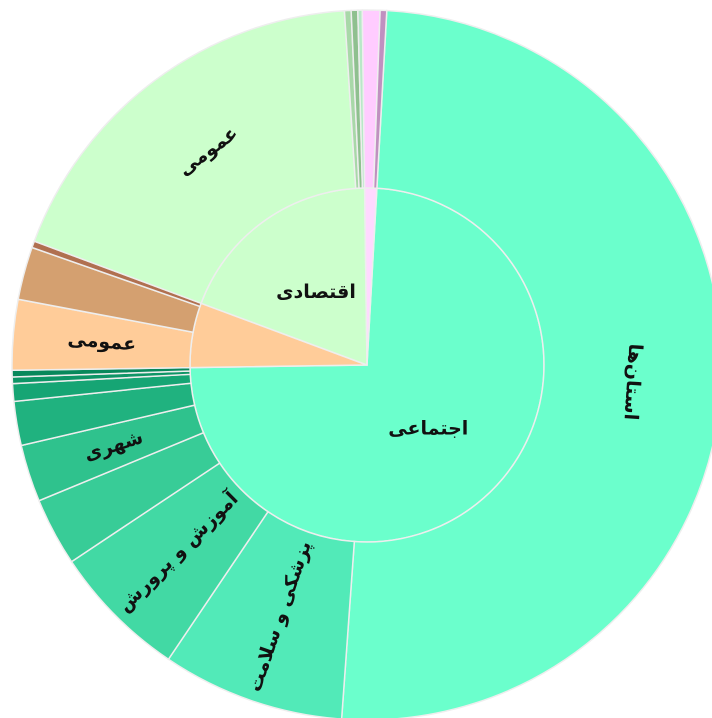  Describe the element at coordinates (428, 428) in the screenshot. I see `inner-label: اجتماعی` at that location.